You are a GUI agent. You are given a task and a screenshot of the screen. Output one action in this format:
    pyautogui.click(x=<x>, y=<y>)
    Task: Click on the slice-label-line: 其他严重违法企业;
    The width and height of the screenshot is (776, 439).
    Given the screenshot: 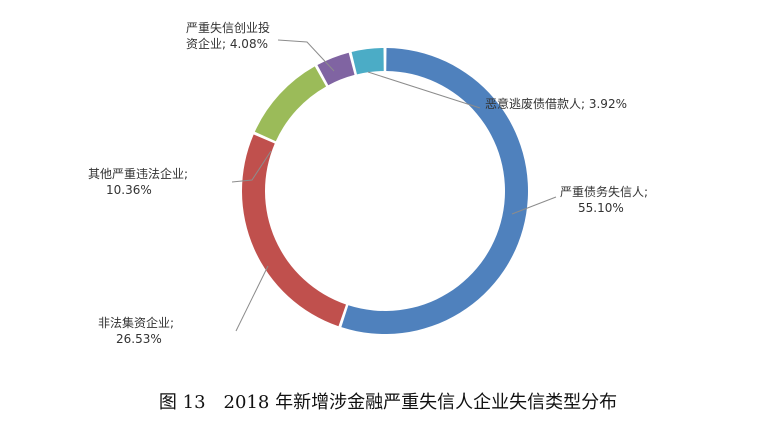 What is the action you would take?
    pyautogui.click(x=138, y=173)
    